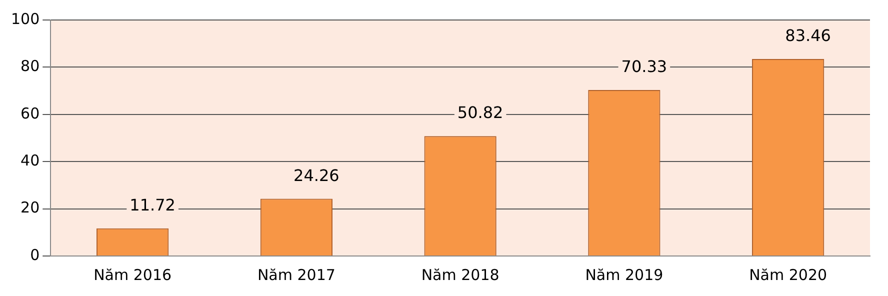 This screenshot has width=888, height=296. What do you see at coordinates (133, 275) in the screenshot?
I see `x-tick-label: Năm 2016` at bounding box center [133, 275].